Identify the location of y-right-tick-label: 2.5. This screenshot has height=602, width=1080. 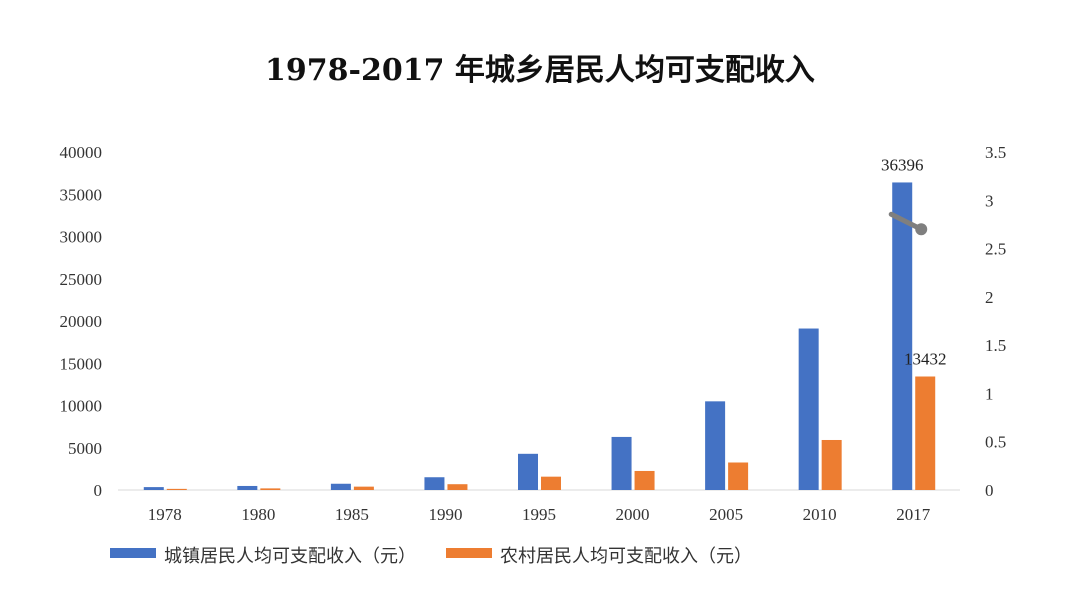
(995, 249).